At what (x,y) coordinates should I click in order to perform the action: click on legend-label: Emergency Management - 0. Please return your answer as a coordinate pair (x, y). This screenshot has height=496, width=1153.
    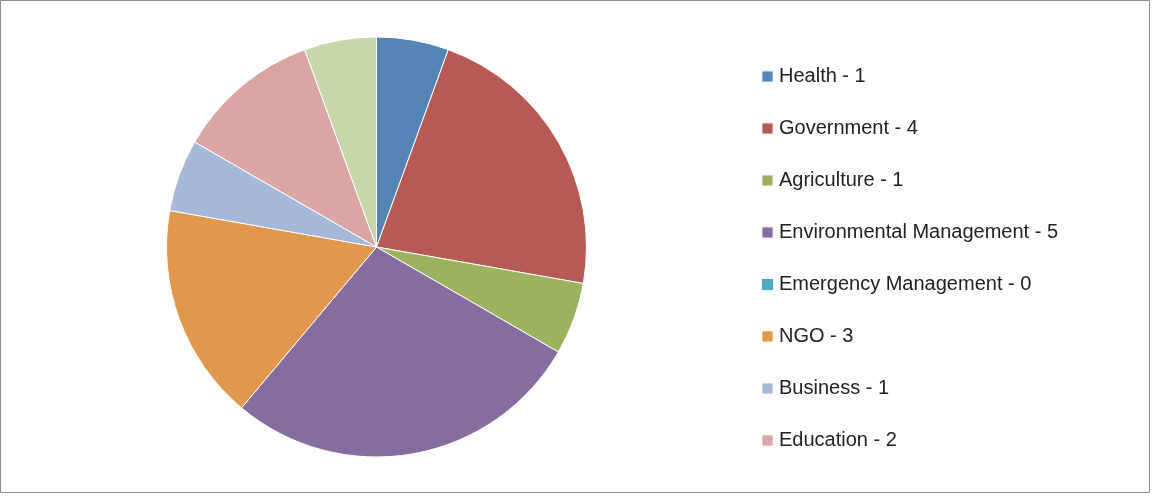
    Looking at the image, I should click on (905, 283).